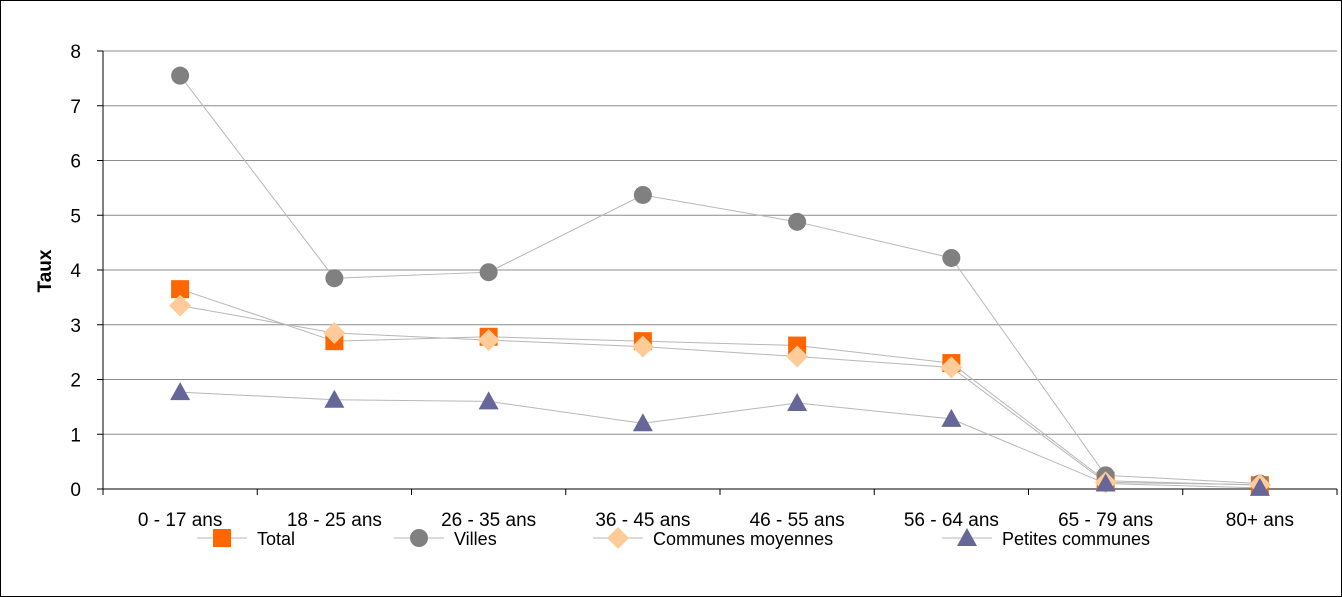 The width and height of the screenshot is (1342, 597). I want to click on x-tick-label: 46 - 55 ans, so click(797, 520).